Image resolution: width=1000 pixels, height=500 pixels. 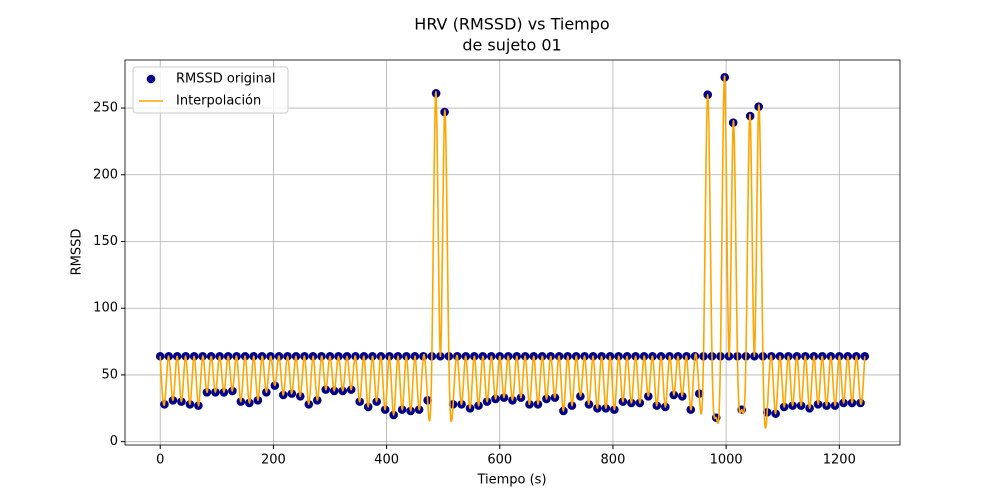 I want to click on legend-label: Interpolación, so click(x=218, y=101).